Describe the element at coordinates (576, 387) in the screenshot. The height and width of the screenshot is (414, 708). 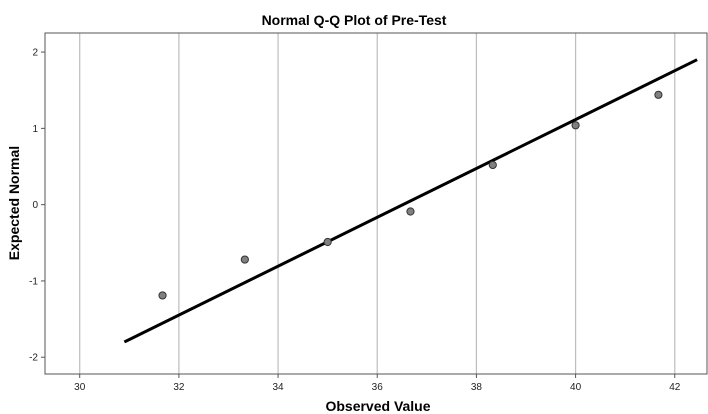
I see `x-tick-label: 40` at that location.